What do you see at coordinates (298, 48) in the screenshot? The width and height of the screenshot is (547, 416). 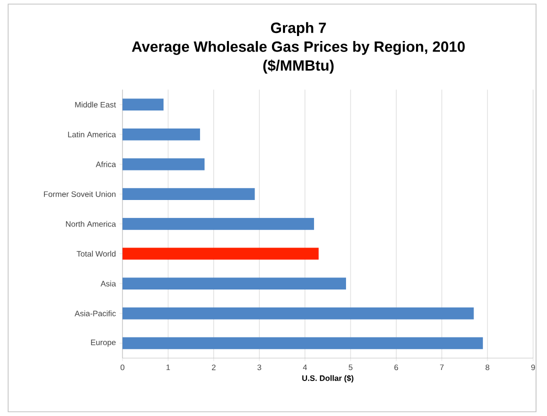 I see `chart-title: Graph 7 Average Wholesale Gas Prices by Region, 2010 ($/MMBtu)` at bounding box center [298, 48].